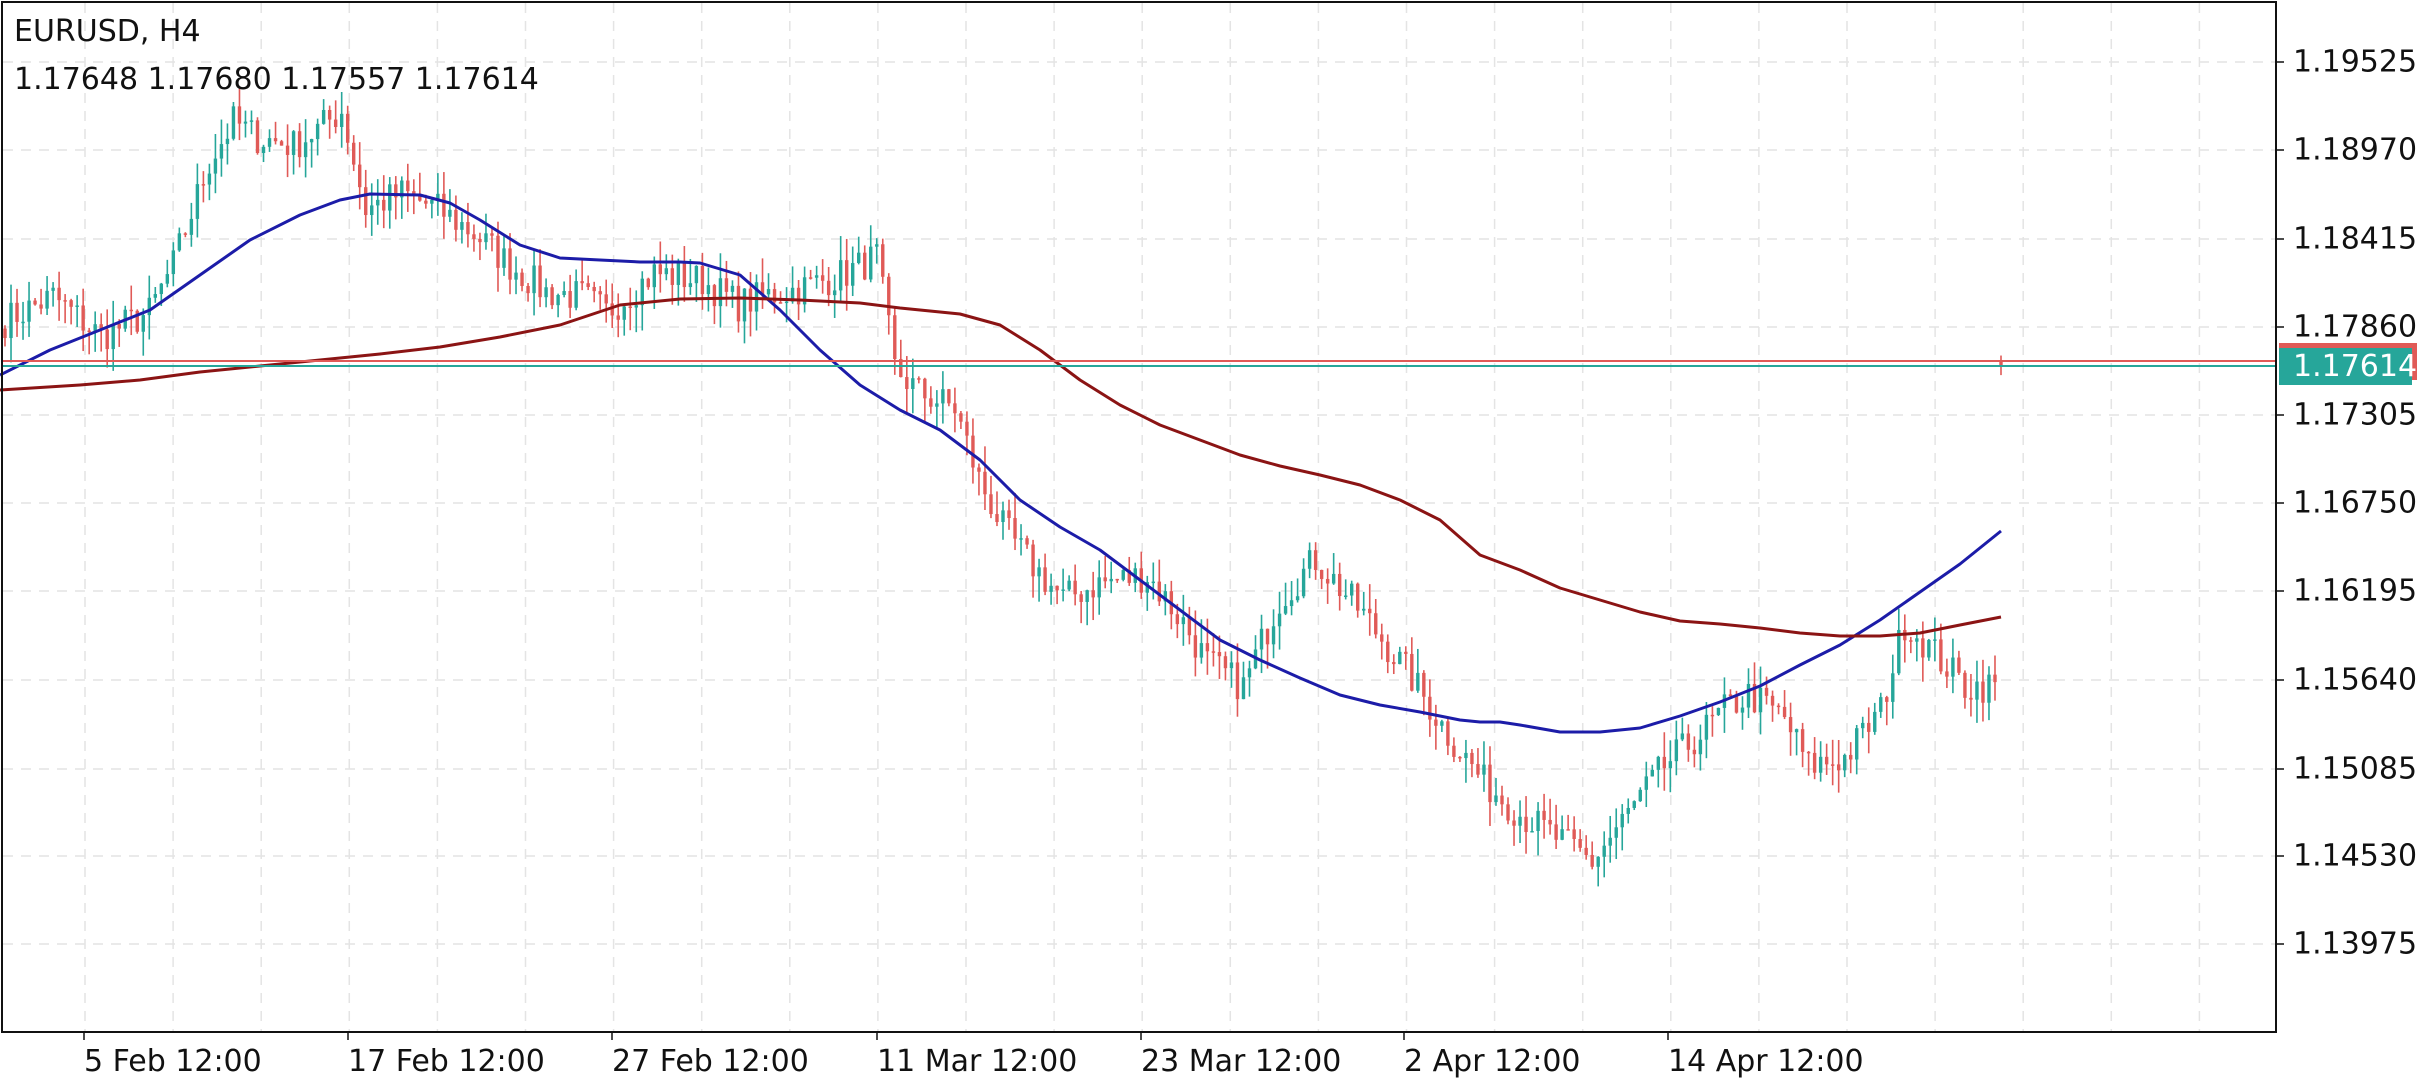  Describe the element at coordinates (2355, 62) in the screenshot. I see `price-tick-label: 1.19525` at that location.